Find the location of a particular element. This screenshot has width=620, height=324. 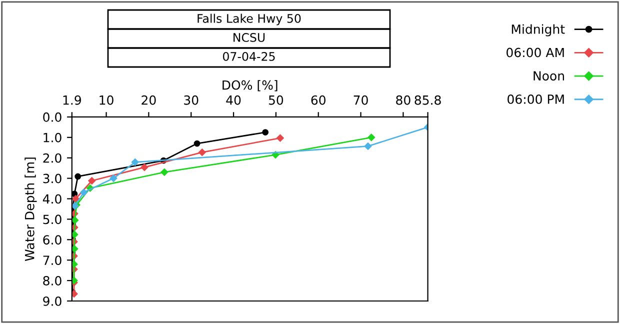

y-tick-label: 9.0 is located at coordinates (52, 301).